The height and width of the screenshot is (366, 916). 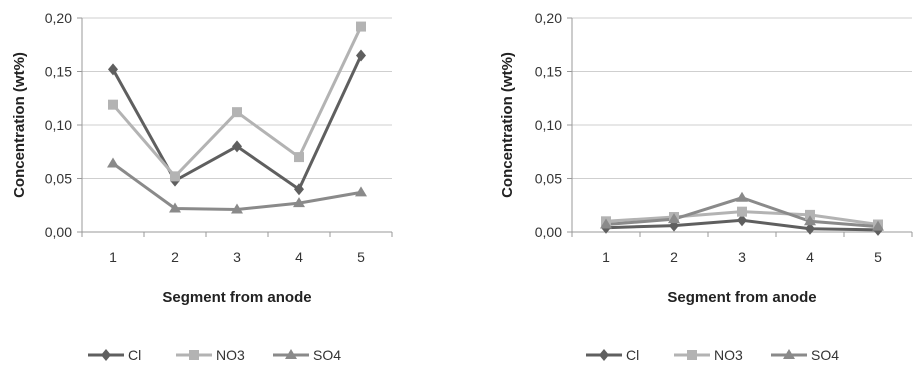 What do you see at coordinates (237, 123) in the screenshot?
I see `series-line-cl` at bounding box center [237, 123].